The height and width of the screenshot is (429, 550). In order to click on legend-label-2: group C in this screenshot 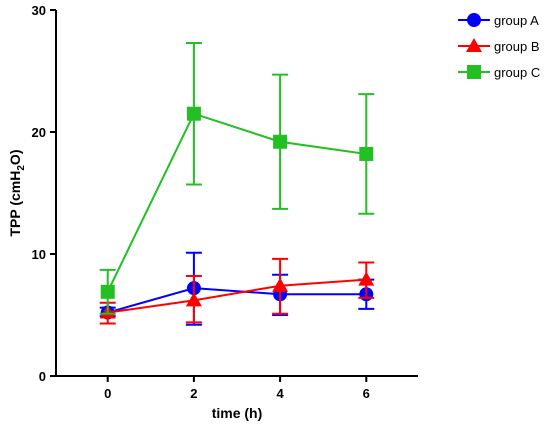, I will do `click(517, 72)`.